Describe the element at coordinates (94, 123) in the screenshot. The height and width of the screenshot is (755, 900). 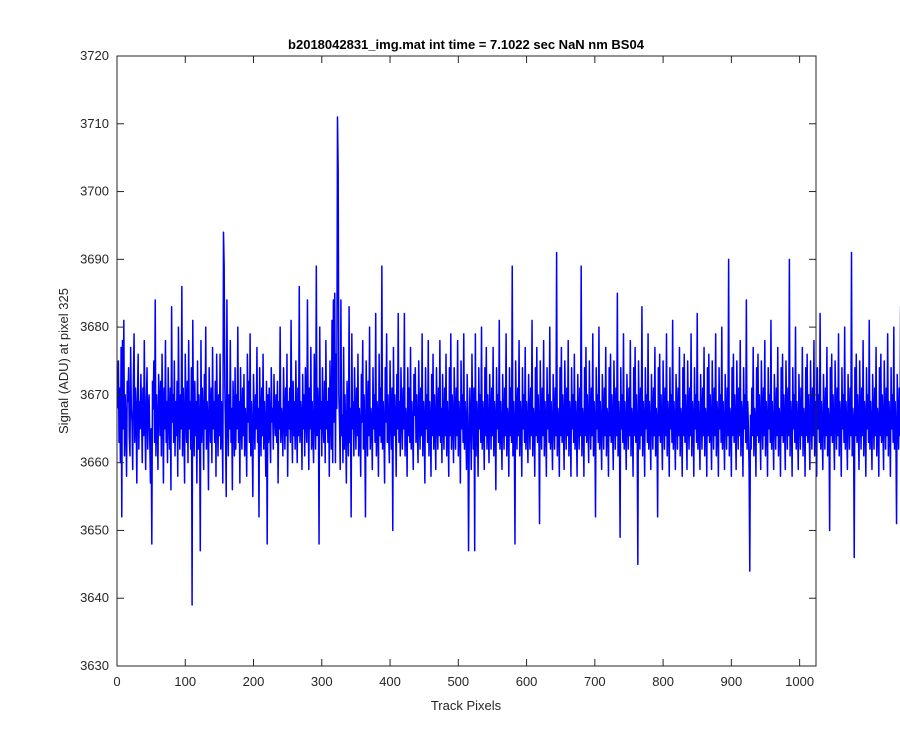
I see `y-tick-label: 3710` at that location.